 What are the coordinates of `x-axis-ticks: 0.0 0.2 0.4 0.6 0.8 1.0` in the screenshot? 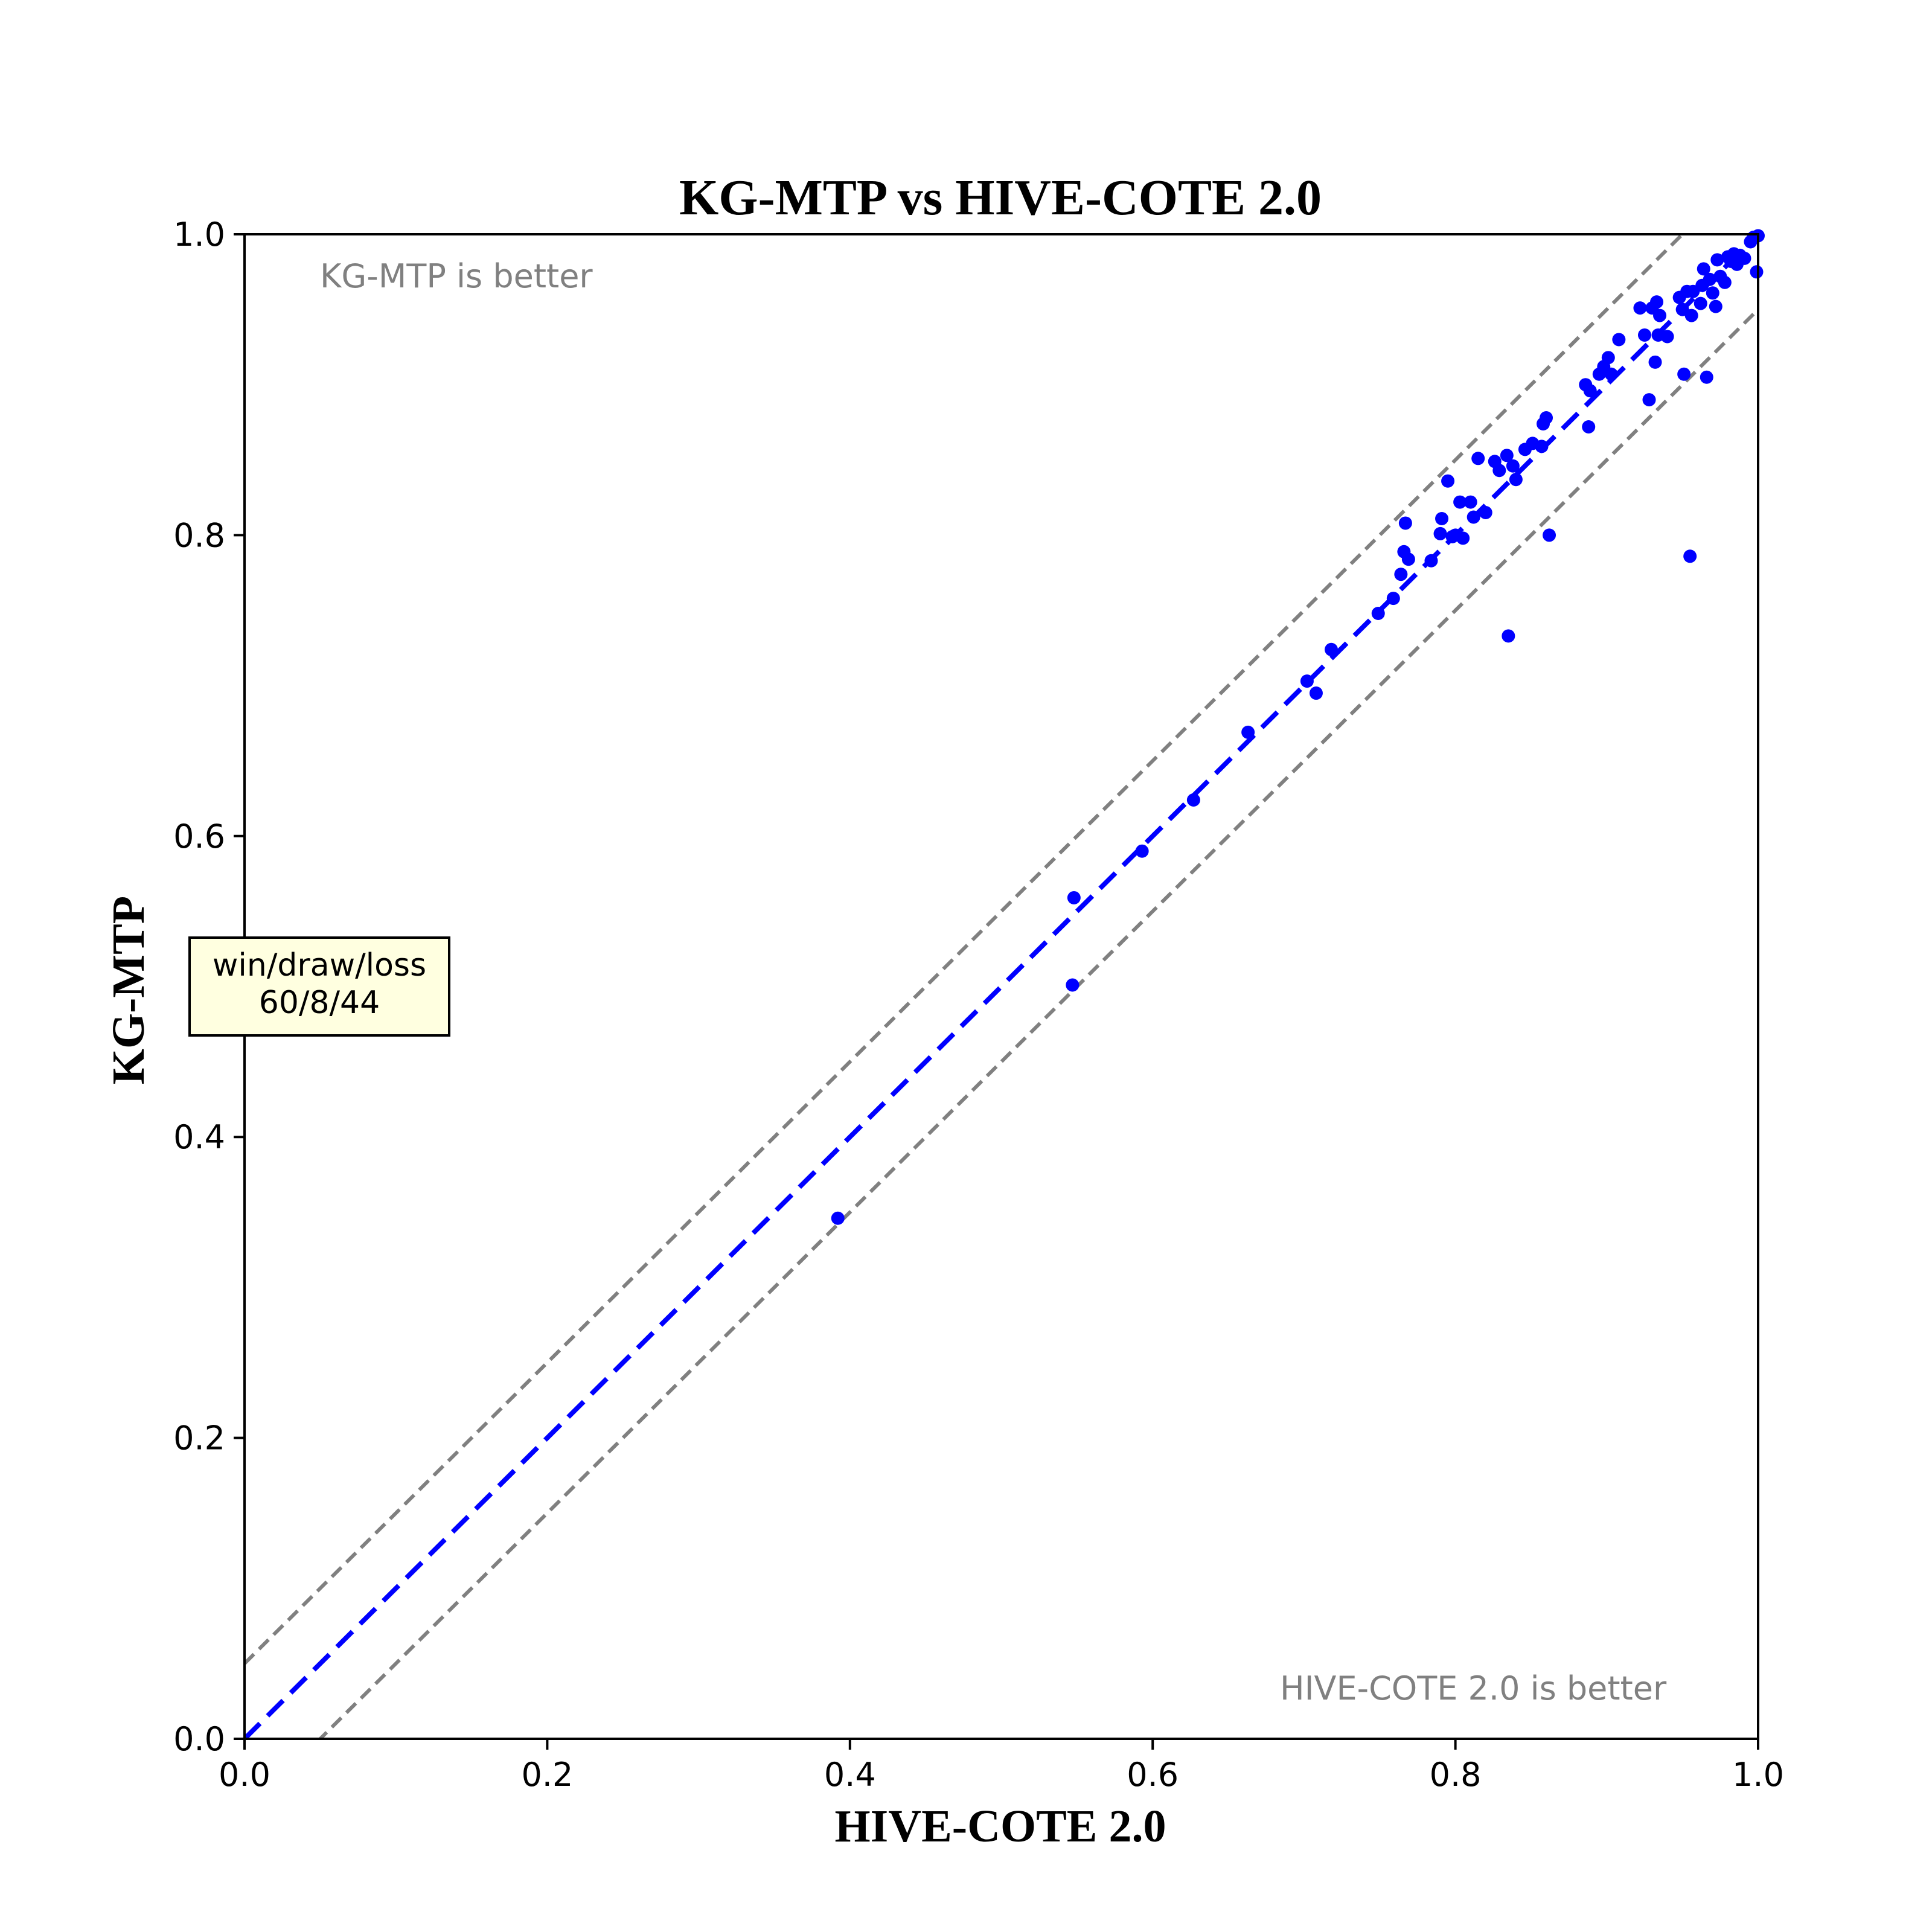 It's located at (1001, 1767).